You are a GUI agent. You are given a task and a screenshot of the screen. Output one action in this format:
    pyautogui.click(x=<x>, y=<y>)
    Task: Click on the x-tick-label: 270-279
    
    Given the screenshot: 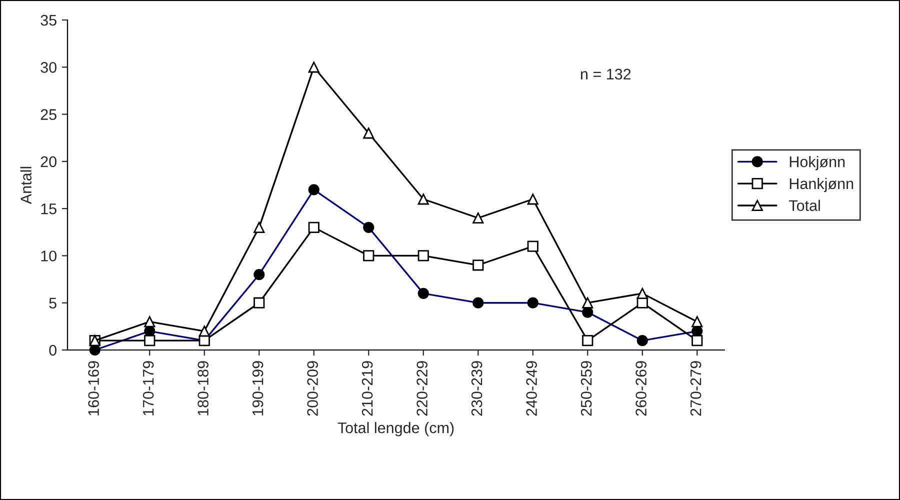 What is the action you would take?
    pyautogui.click(x=696, y=388)
    